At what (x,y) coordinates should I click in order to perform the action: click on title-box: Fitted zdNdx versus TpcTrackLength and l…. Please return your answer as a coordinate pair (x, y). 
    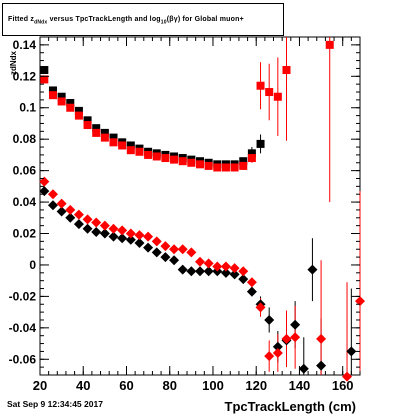
    Looking at the image, I should click on (143, 19).